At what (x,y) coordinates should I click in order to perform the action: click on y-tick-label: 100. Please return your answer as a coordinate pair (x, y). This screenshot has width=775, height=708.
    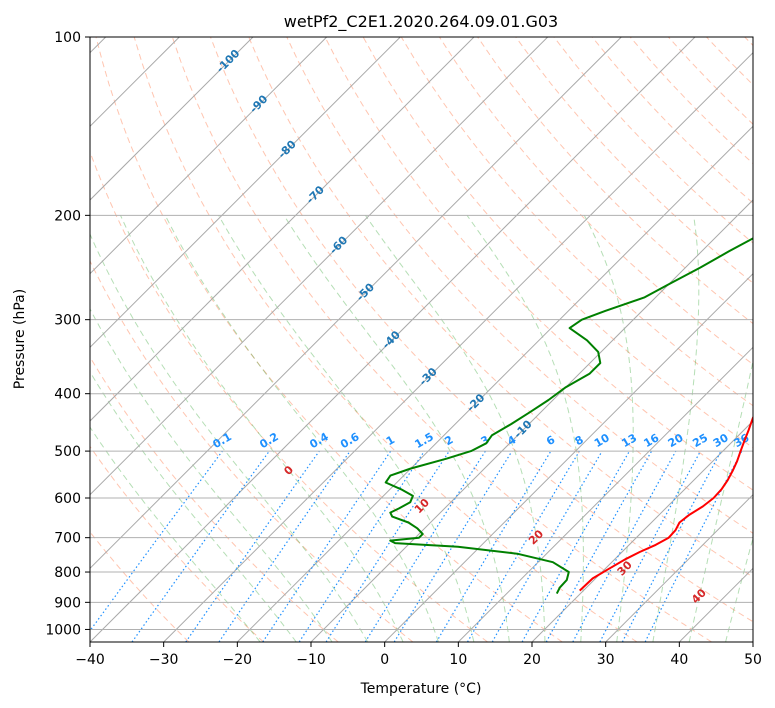
    Looking at the image, I should click on (67, 38).